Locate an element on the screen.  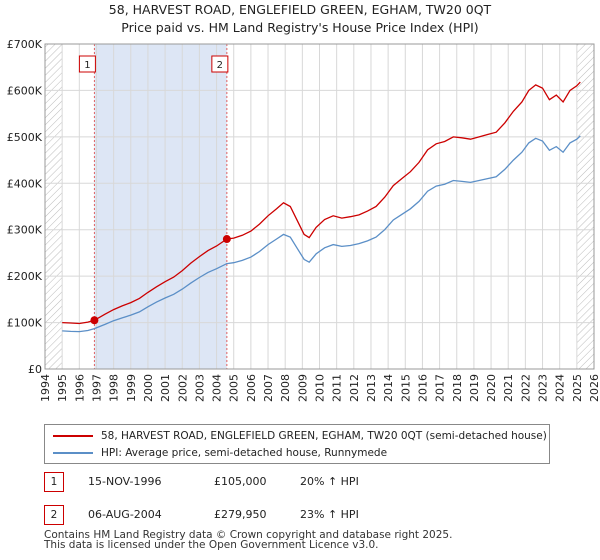
transaction-number-badge: 1 is located at coordinates (54, 482).